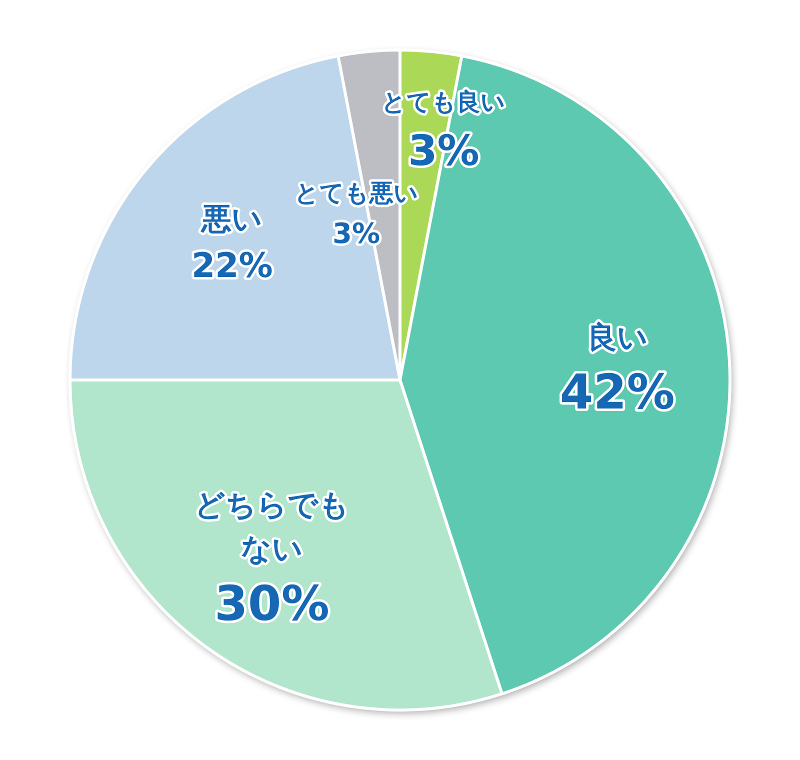 This screenshot has height=760, width=800. What do you see at coordinates (272, 528) in the screenshot?
I see `slice-label: どちらでもない` at bounding box center [272, 528].